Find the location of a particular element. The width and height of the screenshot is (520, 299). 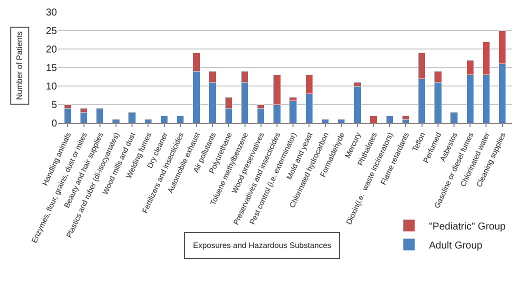

y-axis-title: Number of Patients is located at coordinates (19, 65).